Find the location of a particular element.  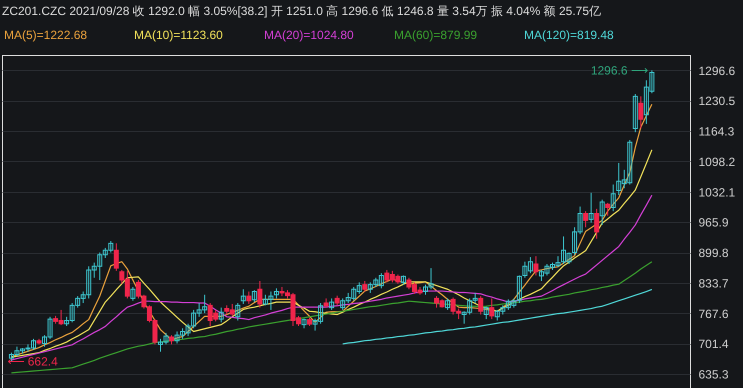

y-tick-label: 701.4 is located at coordinates (713, 344).